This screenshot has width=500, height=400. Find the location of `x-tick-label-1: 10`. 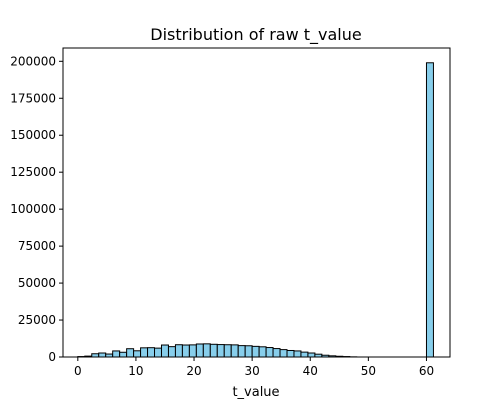

x-tick-label-1: 10 is located at coordinates (135, 371).